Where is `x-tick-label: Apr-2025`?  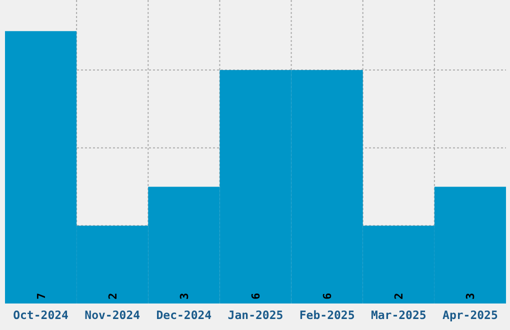 x-tick-label: Apr-2025 is located at coordinates (470, 315).